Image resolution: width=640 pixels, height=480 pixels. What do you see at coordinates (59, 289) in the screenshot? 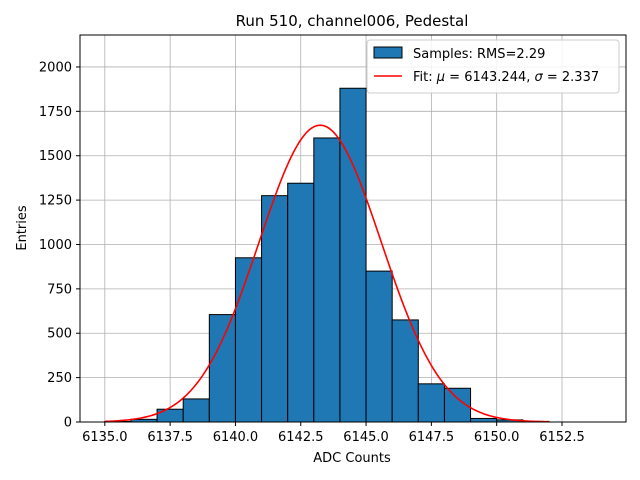
I see `y-tick-label: 750` at bounding box center [59, 289].